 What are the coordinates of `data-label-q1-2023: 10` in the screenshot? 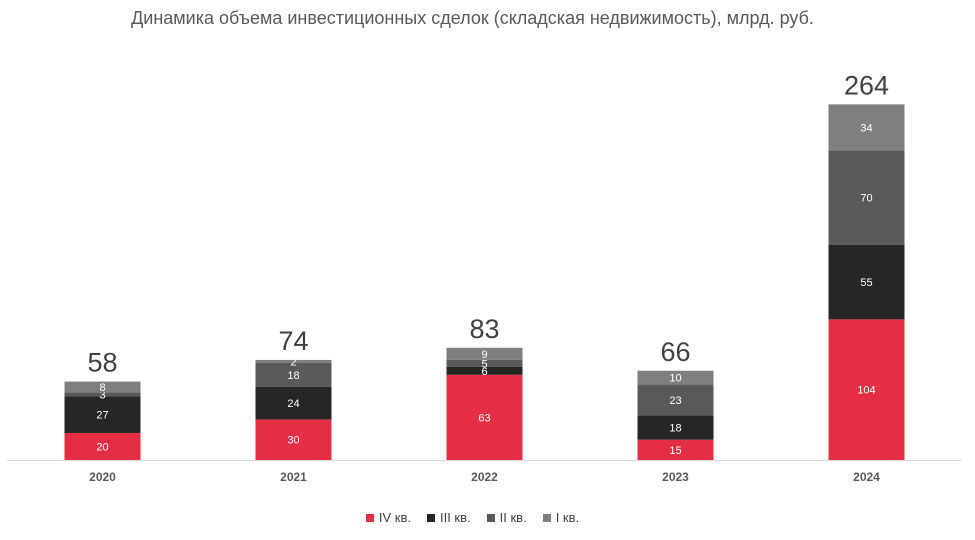 It's located at (675, 379).